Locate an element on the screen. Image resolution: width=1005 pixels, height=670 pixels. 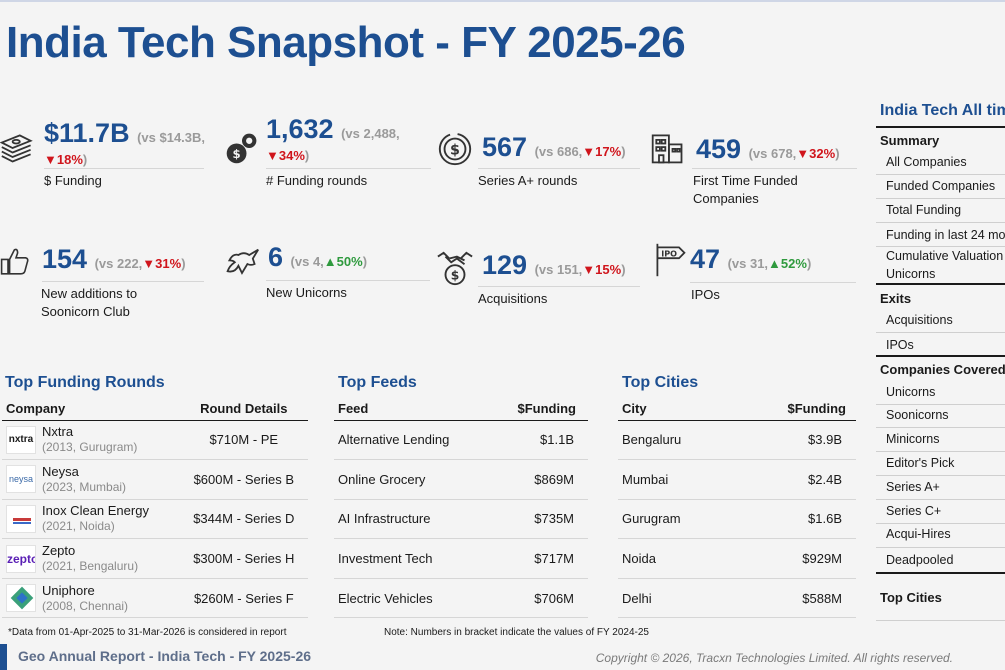
stat-percent: 17% is located at coordinates (608, 151).